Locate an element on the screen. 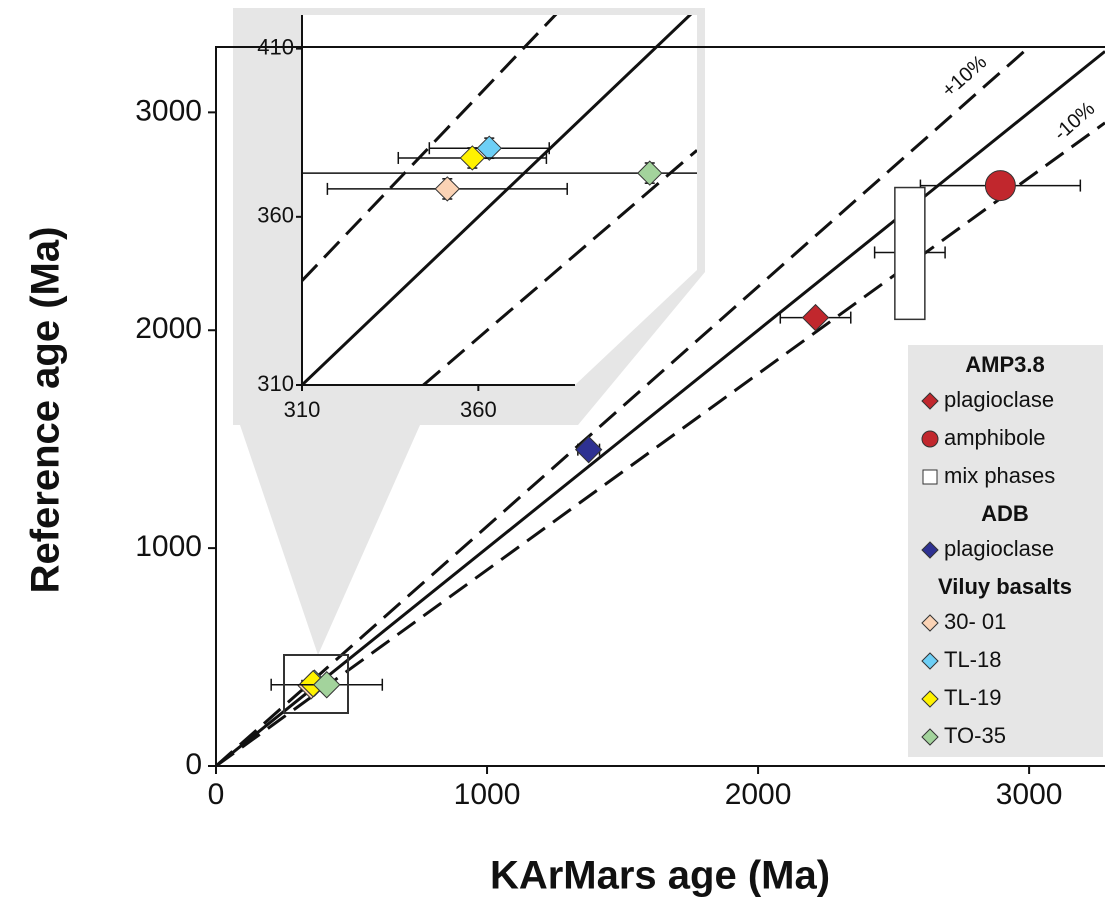 This screenshot has height=910, width=1107. legend-label: amphibole is located at coordinates (995, 437).